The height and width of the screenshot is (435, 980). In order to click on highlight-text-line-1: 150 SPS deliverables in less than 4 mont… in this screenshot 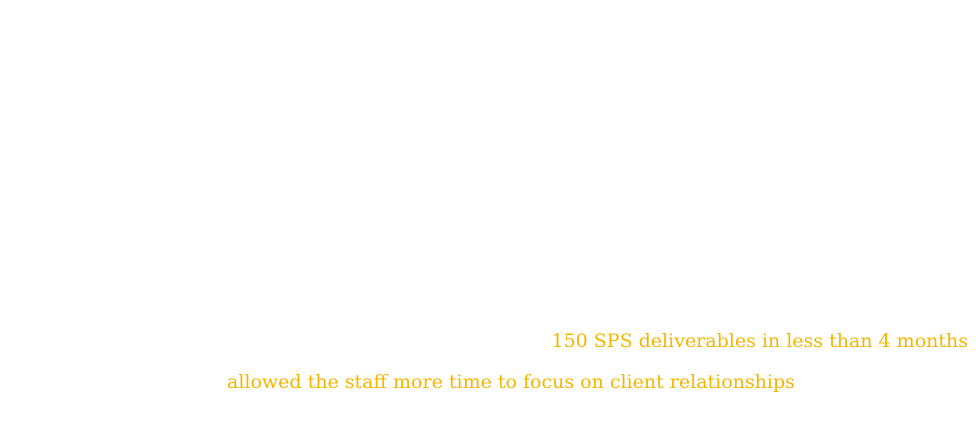, I will do `click(759, 341)`.